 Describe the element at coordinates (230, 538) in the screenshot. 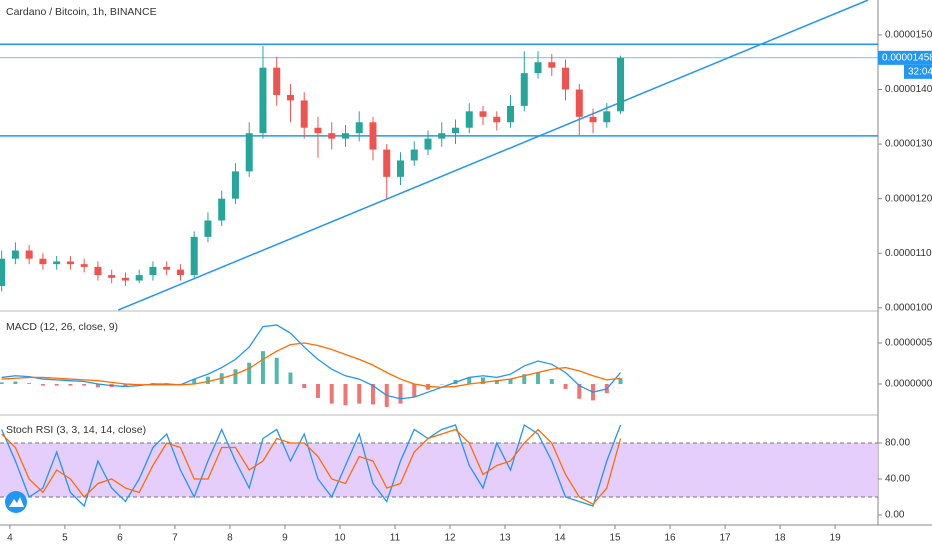

I see `x-tick-label: 8` at that location.